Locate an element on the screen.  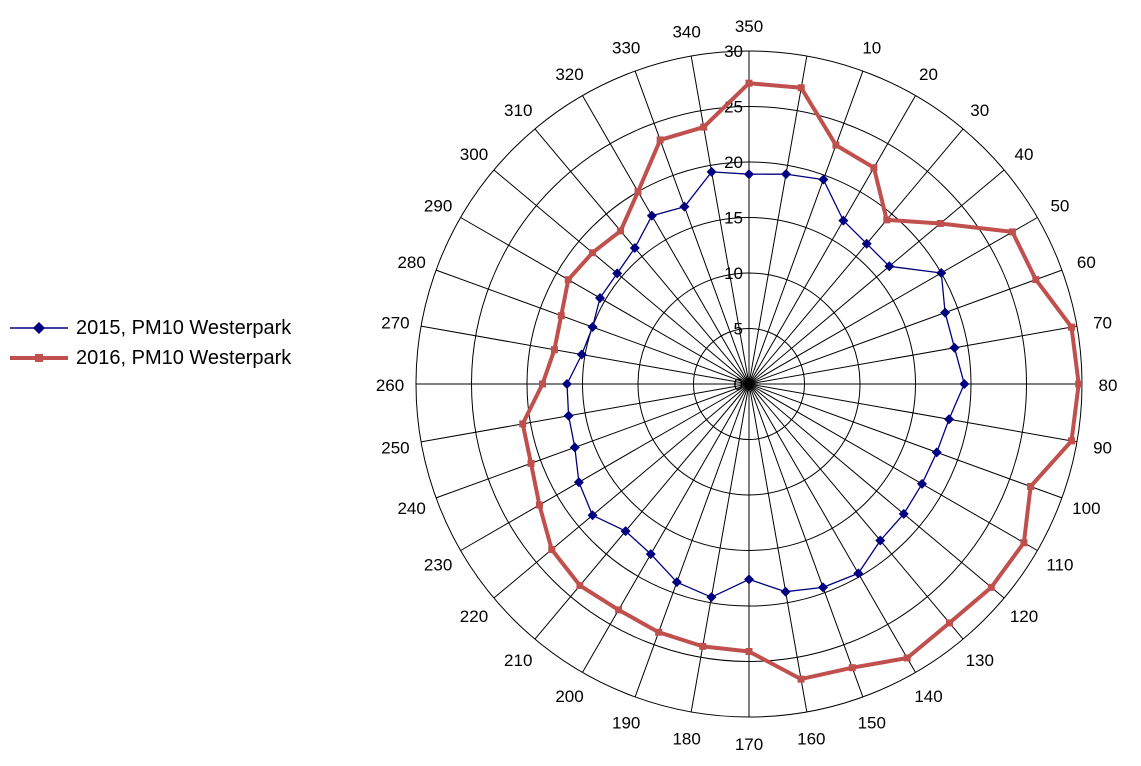
legend-label-2015: 2015, PM10 Westerpark is located at coordinates (184, 327).